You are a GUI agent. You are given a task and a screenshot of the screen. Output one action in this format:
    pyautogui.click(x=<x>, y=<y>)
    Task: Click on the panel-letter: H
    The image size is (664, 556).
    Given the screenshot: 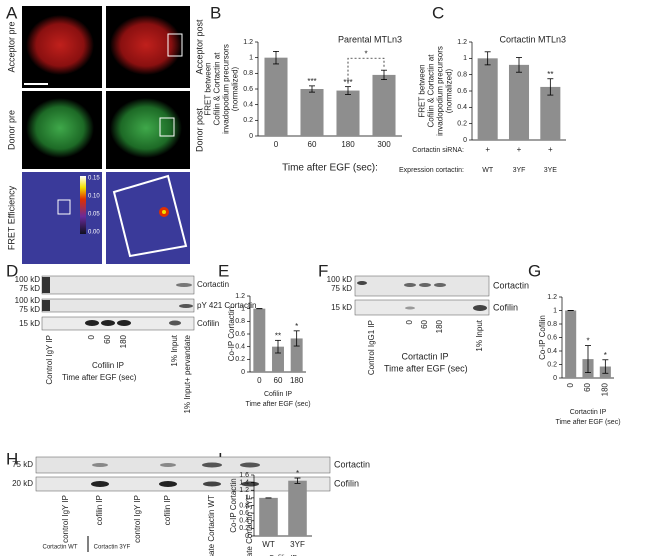 What is the action you would take?
    pyautogui.click(x=12, y=458)
    